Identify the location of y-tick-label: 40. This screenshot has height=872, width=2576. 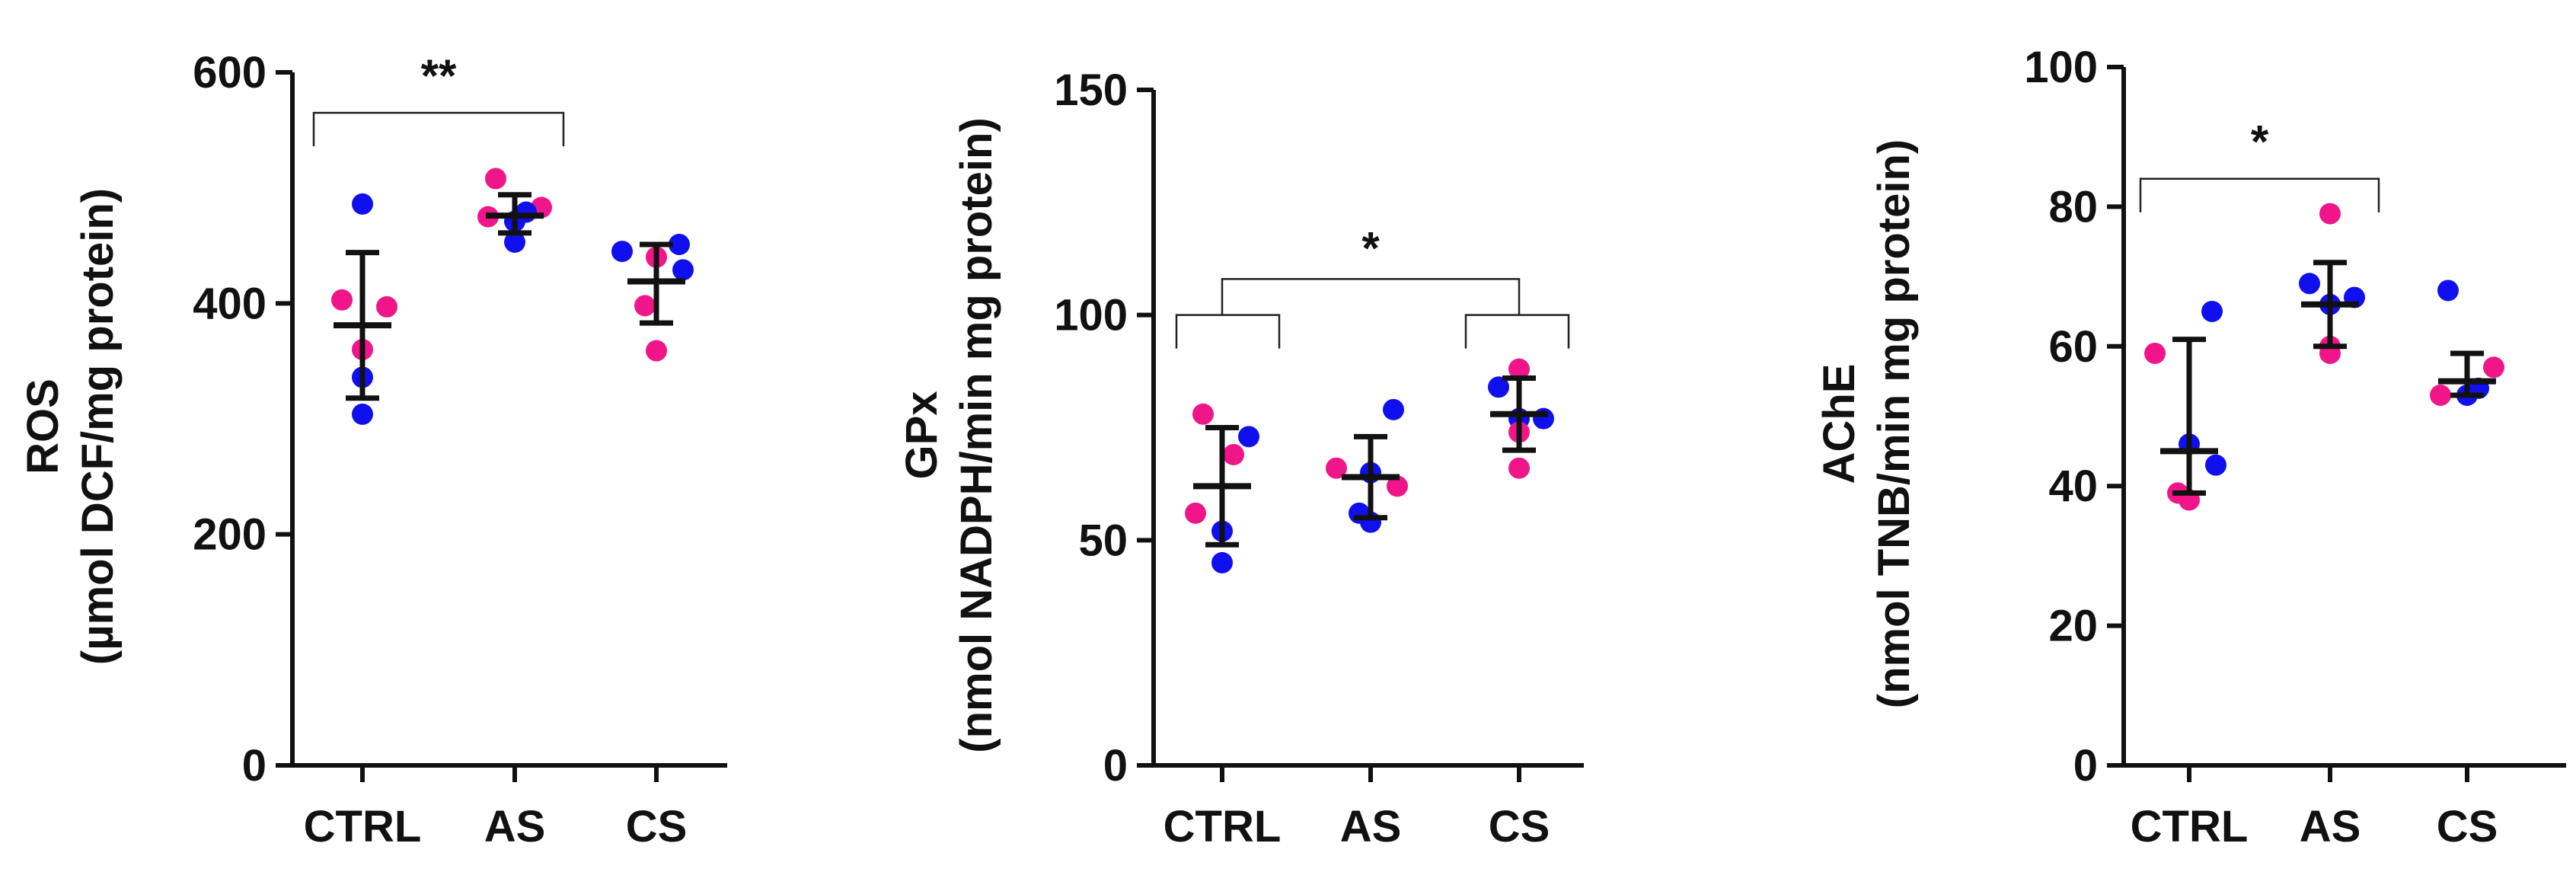
(2073, 487).